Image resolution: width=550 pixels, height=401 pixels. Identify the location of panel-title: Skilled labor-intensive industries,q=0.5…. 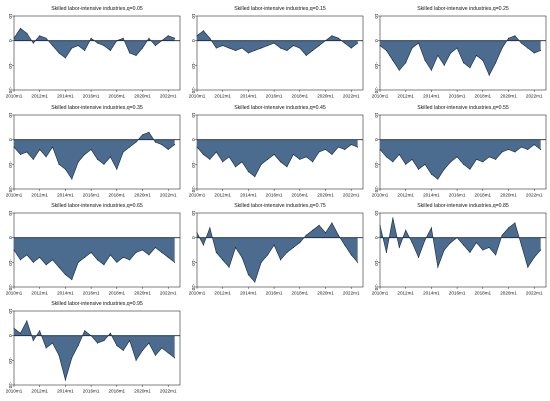
(463, 108).